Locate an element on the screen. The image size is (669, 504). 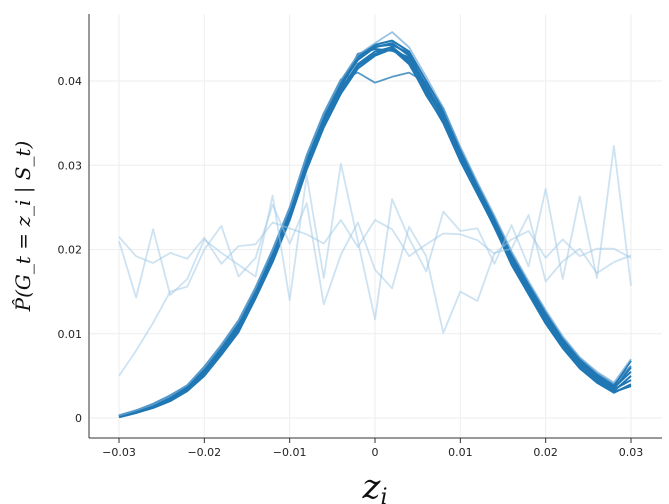
y-axis-label: P̂(G_t = z_i | S_t) is located at coordinates (23, 227).